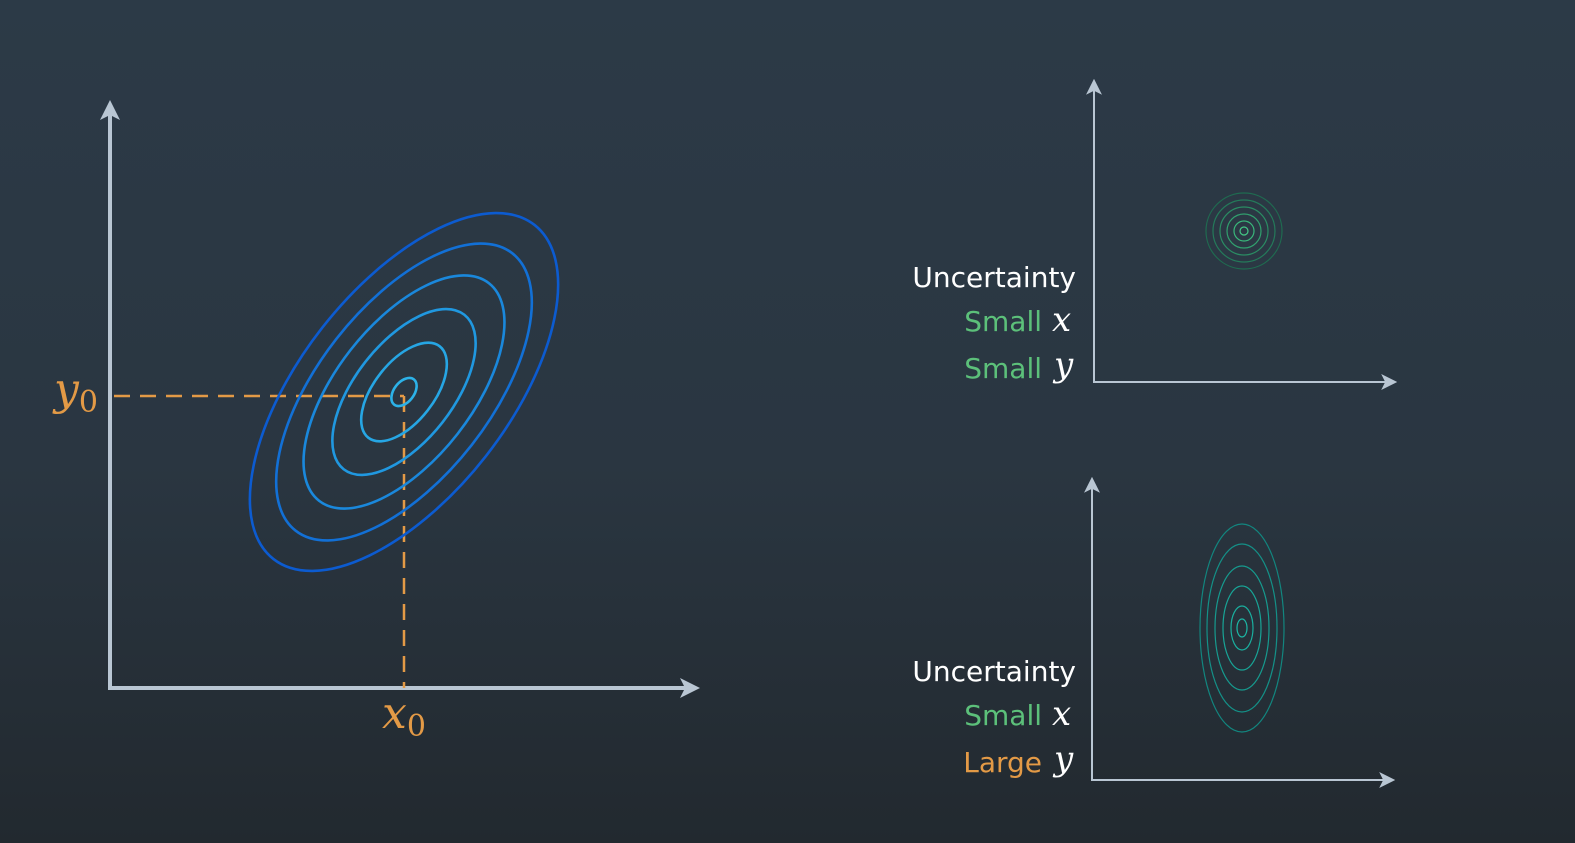 The height and width of the screenshot is (843, 1575). Describe the element at coordinates (1003, 321) in the screenshot. I see `panel-top-row1-size: Small` at that location.